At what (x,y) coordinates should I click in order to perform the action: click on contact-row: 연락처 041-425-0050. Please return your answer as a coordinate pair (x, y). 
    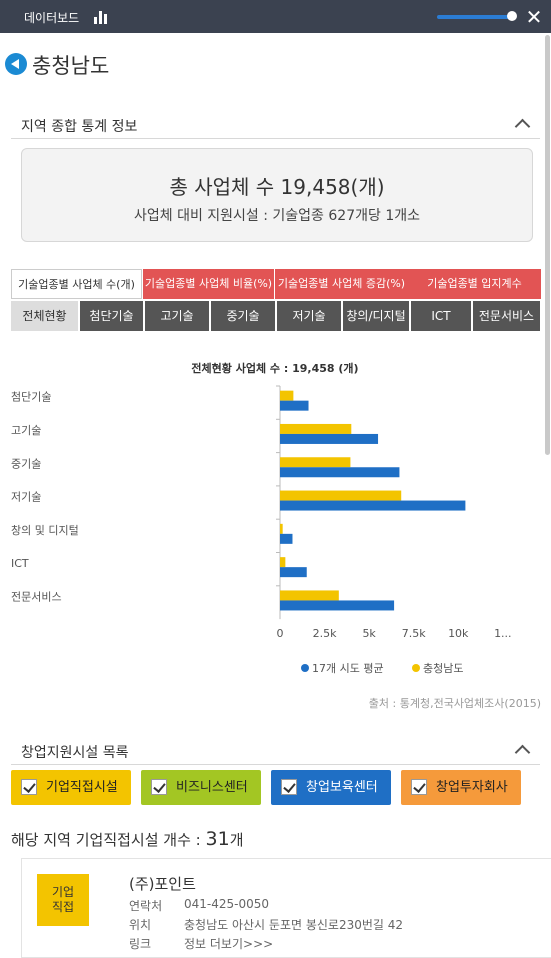
    Looking at the image, I should click on (199, 905).